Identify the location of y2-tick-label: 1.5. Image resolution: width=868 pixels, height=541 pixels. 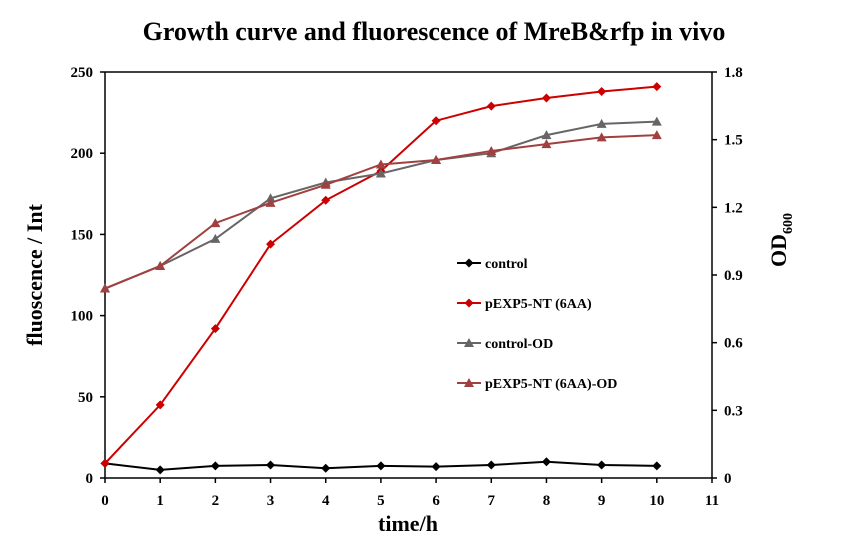
(733, 141).